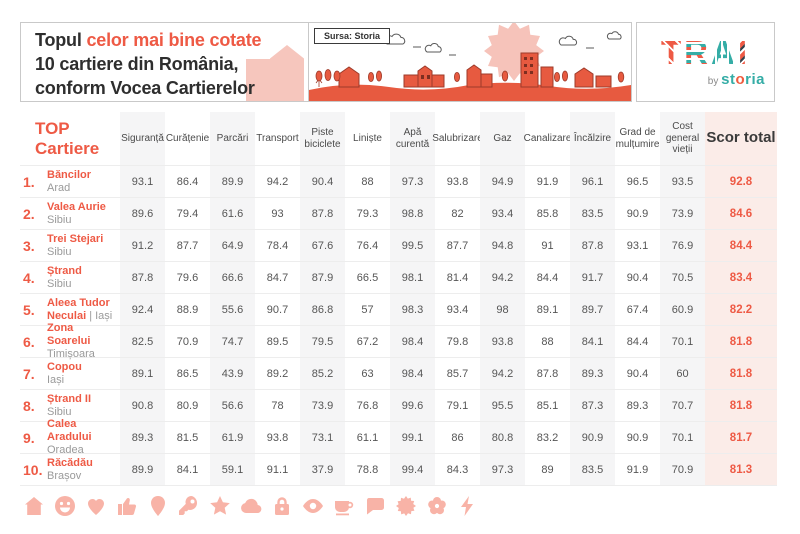 This screenshot has width=800, height=534. What do you see at coordinates (367, 138) in the screenshot?
I see `column-header: Liniște` at bounding box center [367, 138].